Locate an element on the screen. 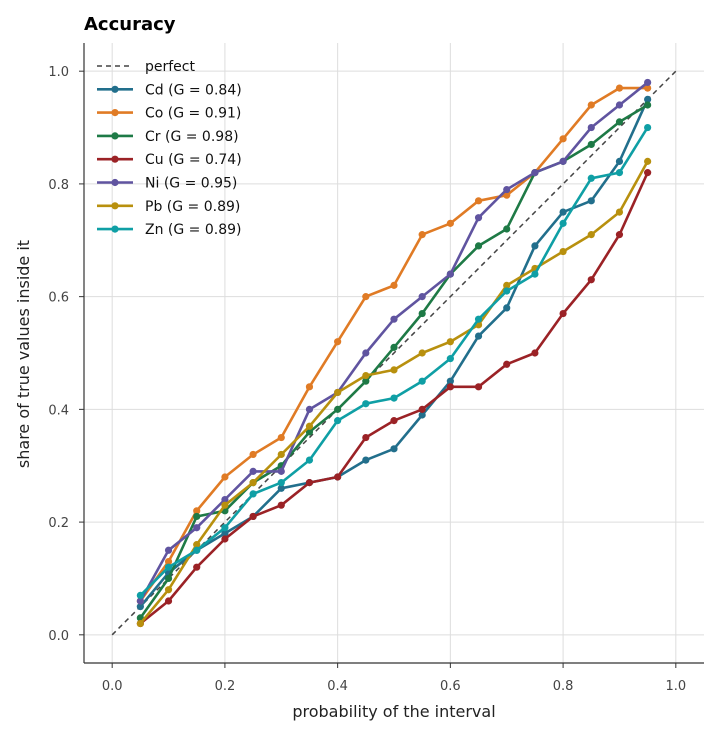 The image size is (719, 736). x-tick-label: 0.4 is located at coordinates (337, 686).